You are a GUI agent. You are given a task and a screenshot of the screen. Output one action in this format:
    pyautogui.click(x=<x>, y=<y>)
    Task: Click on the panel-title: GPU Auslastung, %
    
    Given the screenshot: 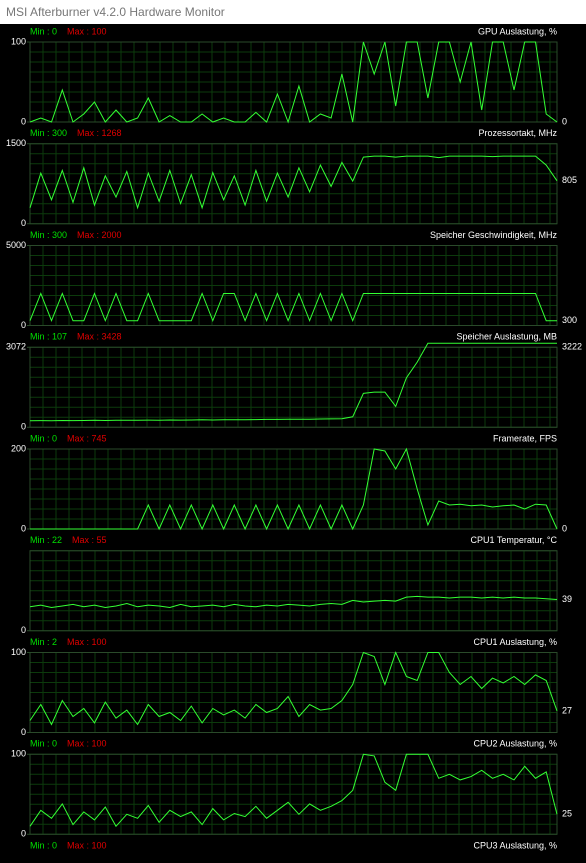 What is the action you would take?
    pyautogui.click(x=517, y=31)
    